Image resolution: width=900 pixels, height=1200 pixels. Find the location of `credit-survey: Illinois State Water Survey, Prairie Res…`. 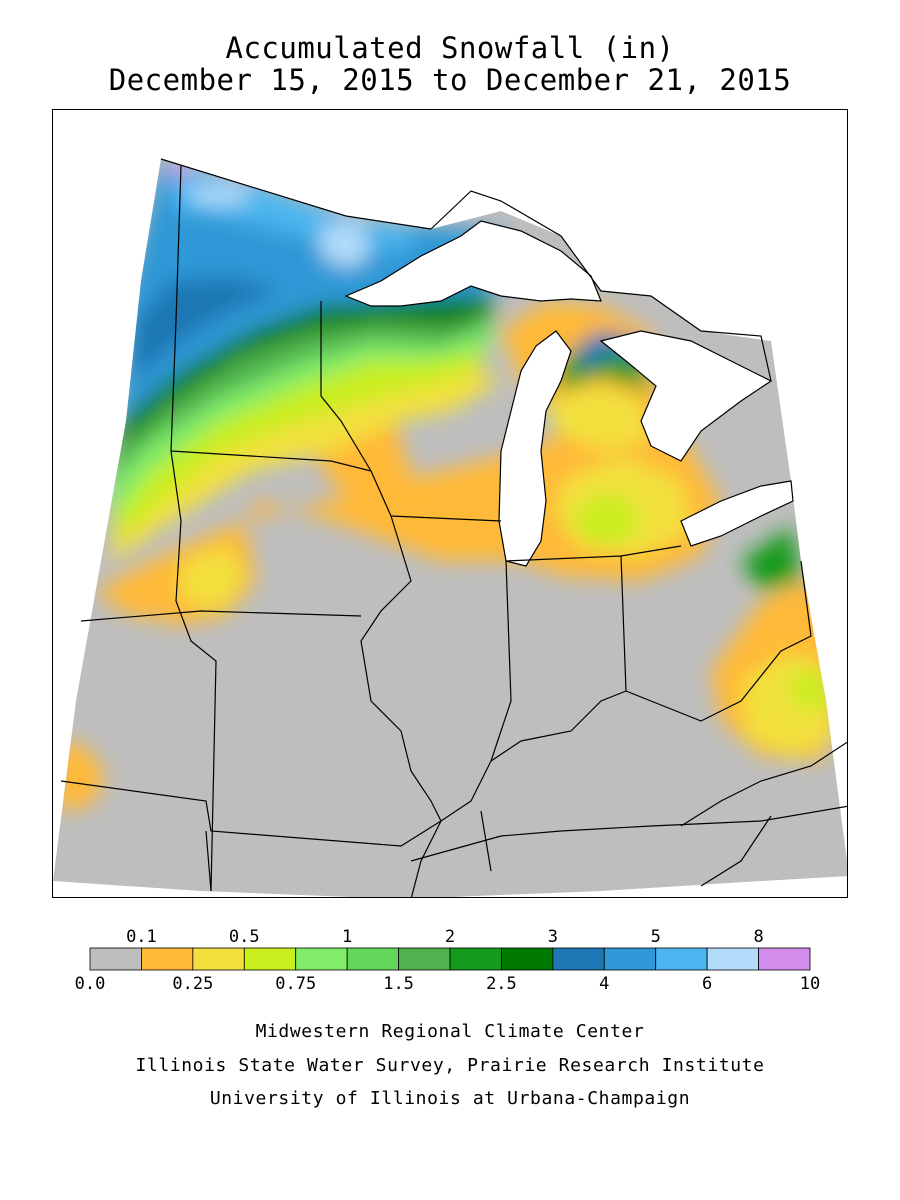

credit-survey: Illinois State Water Survey, Prairie Res… is located at coordinates (450, 1065).